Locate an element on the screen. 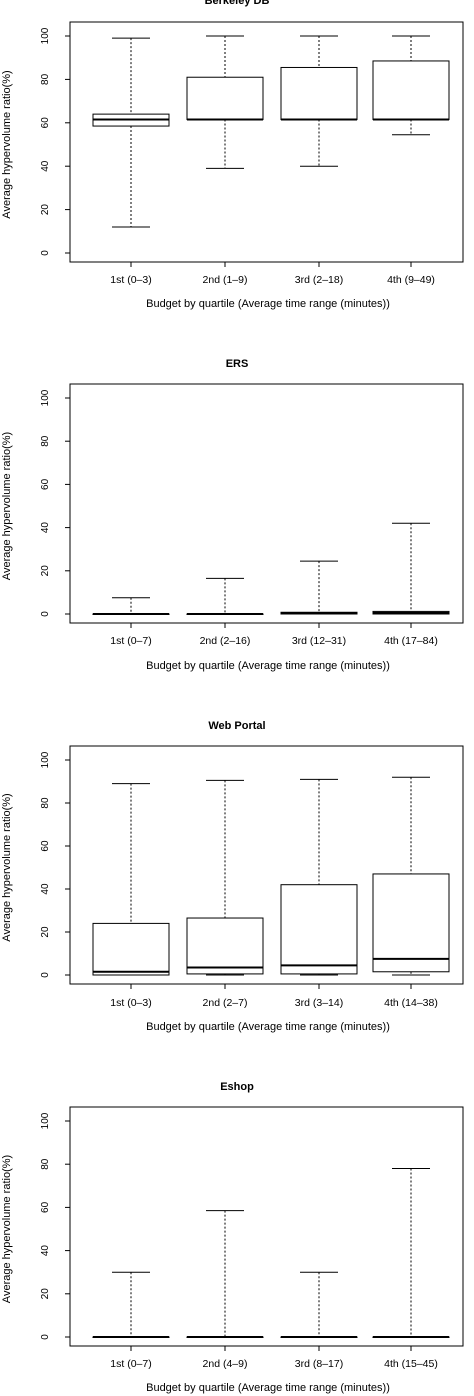  x-tick-label: 2nd (2–7) is located at coordinates (225, 1003).